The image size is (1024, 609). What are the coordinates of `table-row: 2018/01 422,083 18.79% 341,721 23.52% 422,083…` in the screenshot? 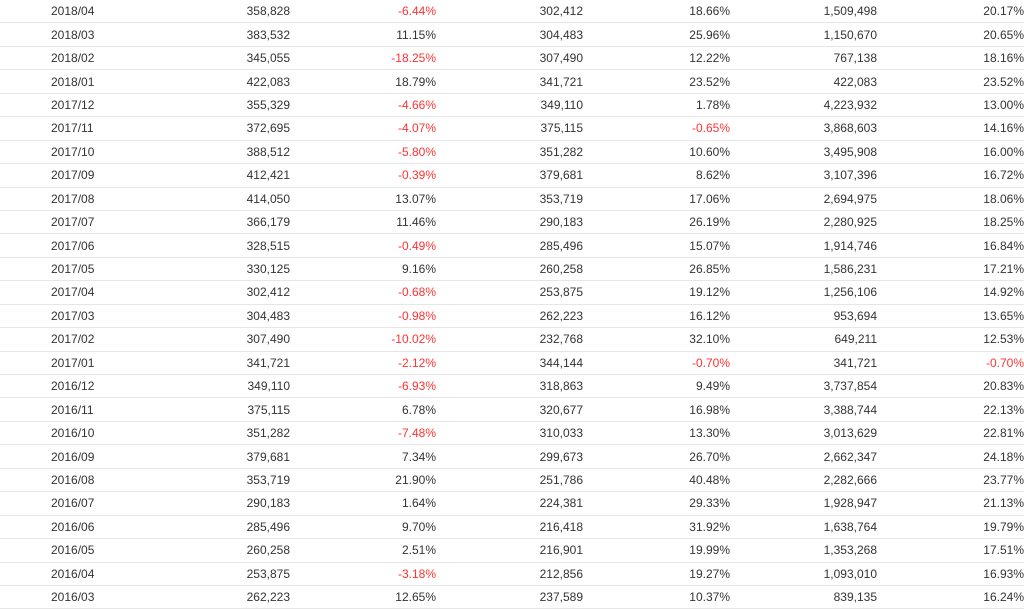 It's located at (512, 81).